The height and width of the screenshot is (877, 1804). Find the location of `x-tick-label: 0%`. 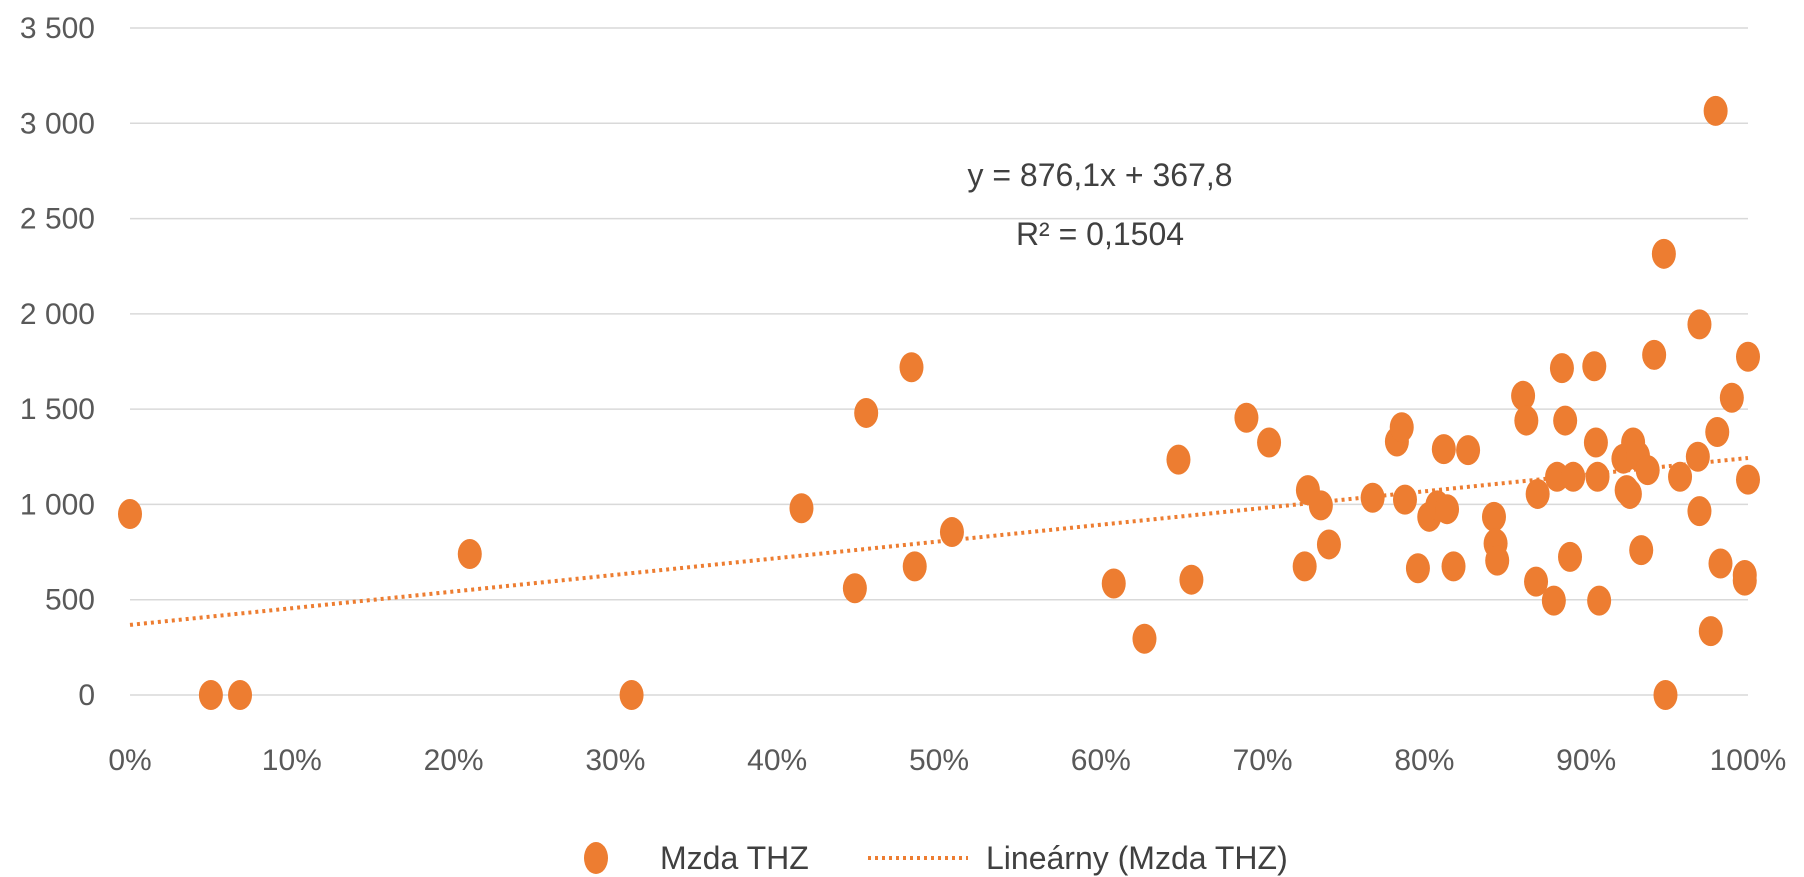

x-tick-label: 0% is located at coordinates (129, 760).